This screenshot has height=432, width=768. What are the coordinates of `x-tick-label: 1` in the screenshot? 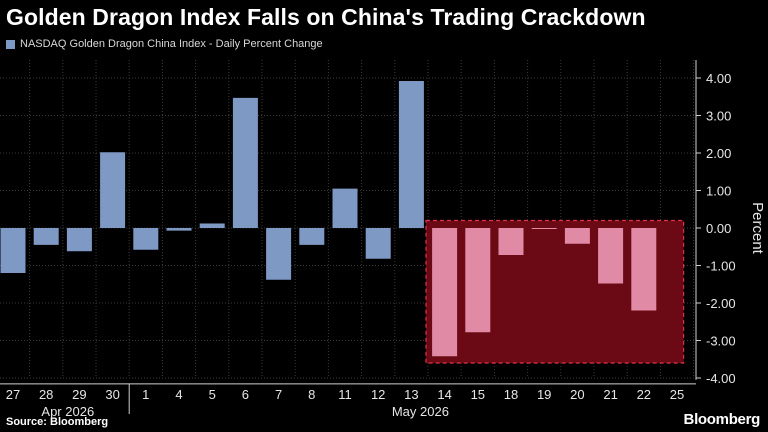 It's located at (145, 394).